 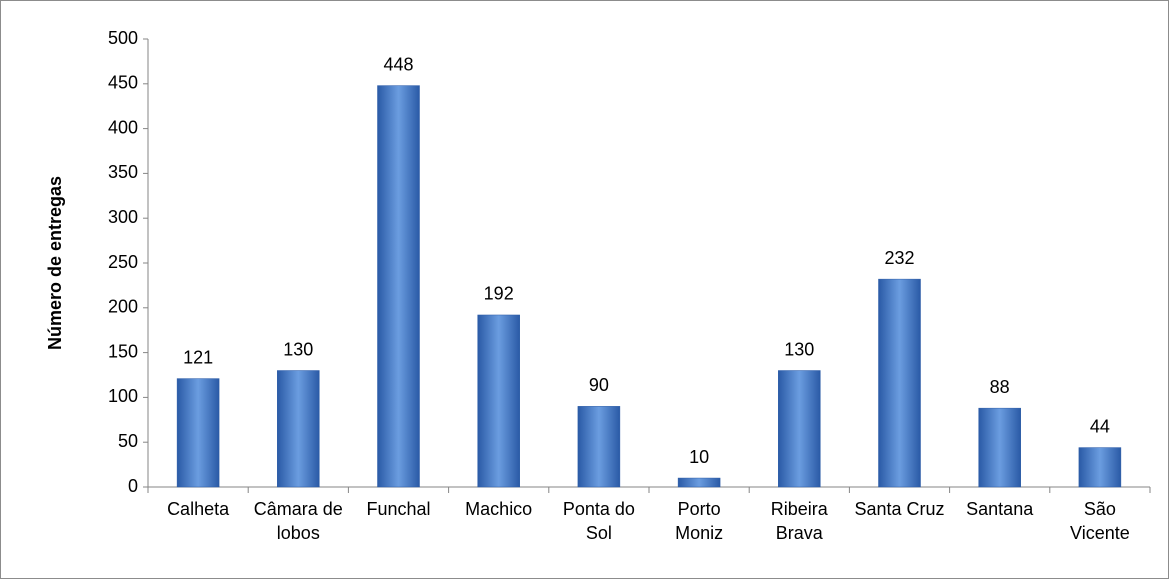 What do you see at coordinates (1100, 521) in the screenshot?
I see `x-tick-label: São Vicente` at bounding box center [1100, 521].